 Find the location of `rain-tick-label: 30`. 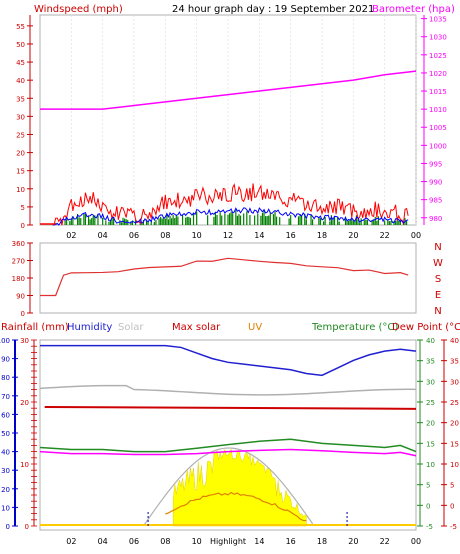

rain-tick-label: 30 is located at coordinates (24, 341).